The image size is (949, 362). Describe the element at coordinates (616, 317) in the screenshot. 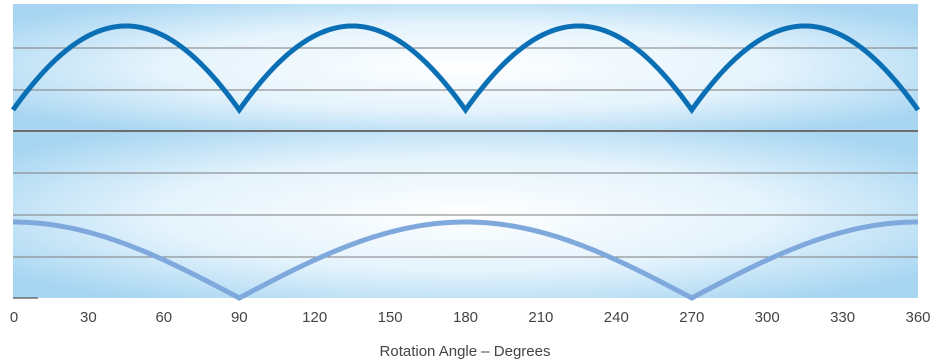

I see `x-tick-label: 240` at that location.